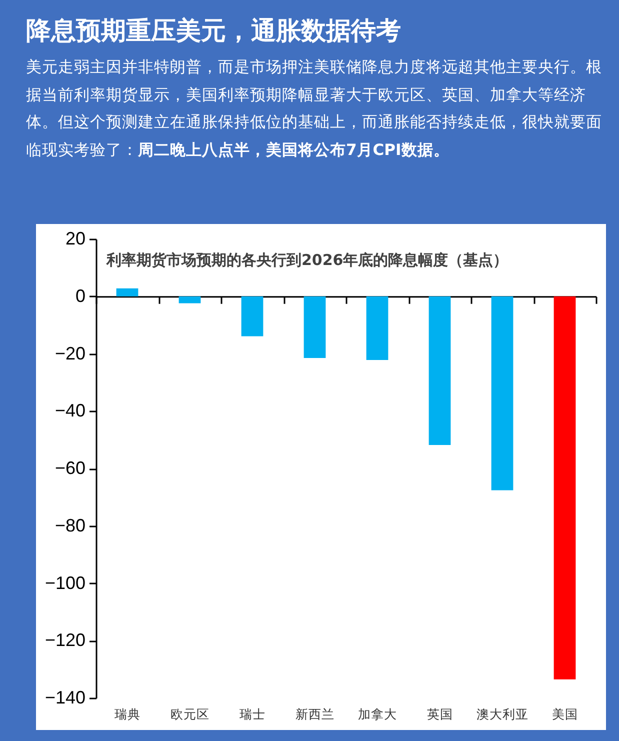  What do you see at coordinates (70, 525) in the screenshot?
I see `y-tick-label: −80` at bounding box center [70, 525].